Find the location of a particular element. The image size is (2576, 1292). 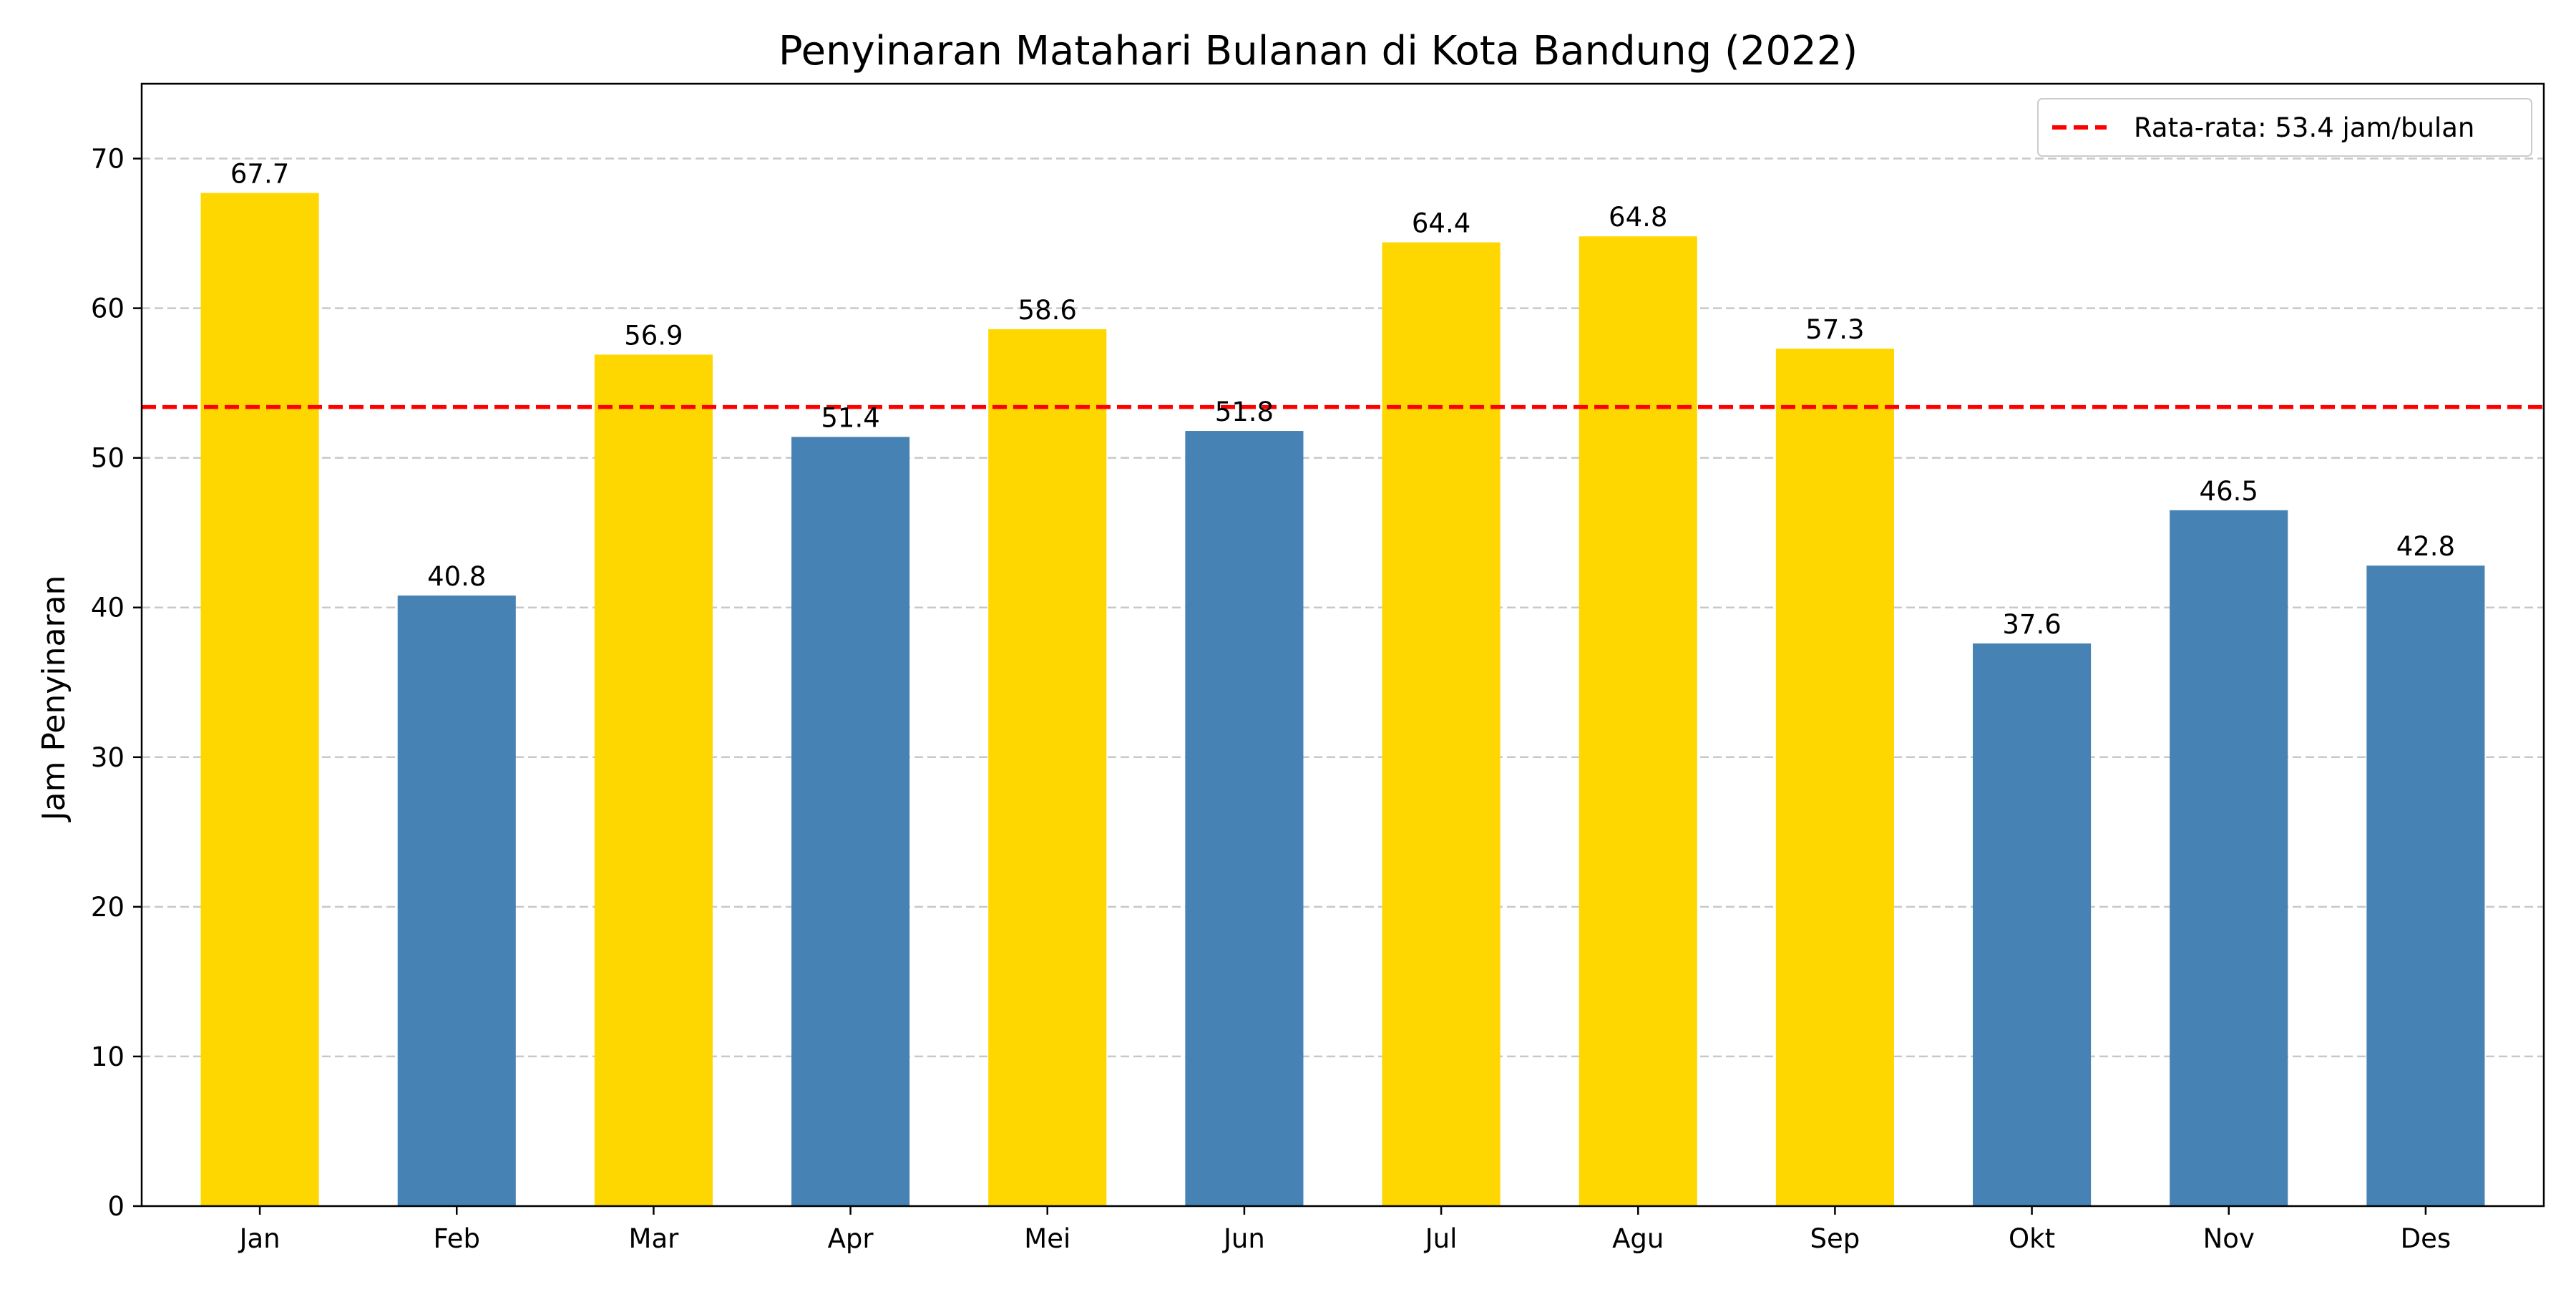

value-label: 64.8 is located at coordinates (1638, 217).